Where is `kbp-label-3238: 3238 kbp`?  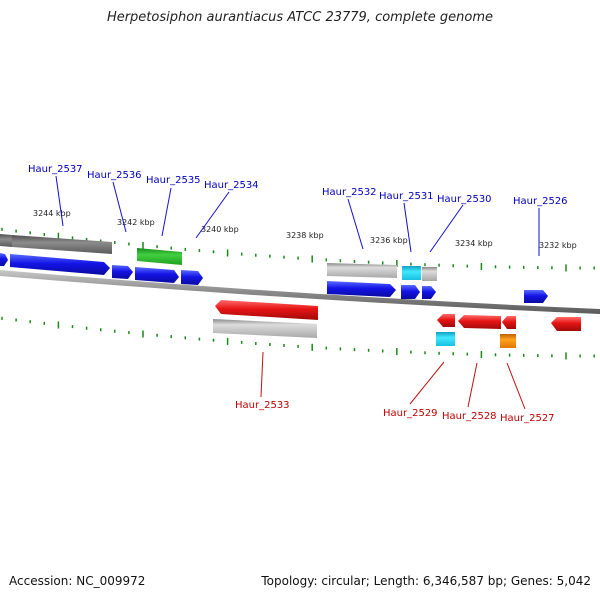 kbp-label-3238: 3238 kbp is located at coordinates (305, 235).